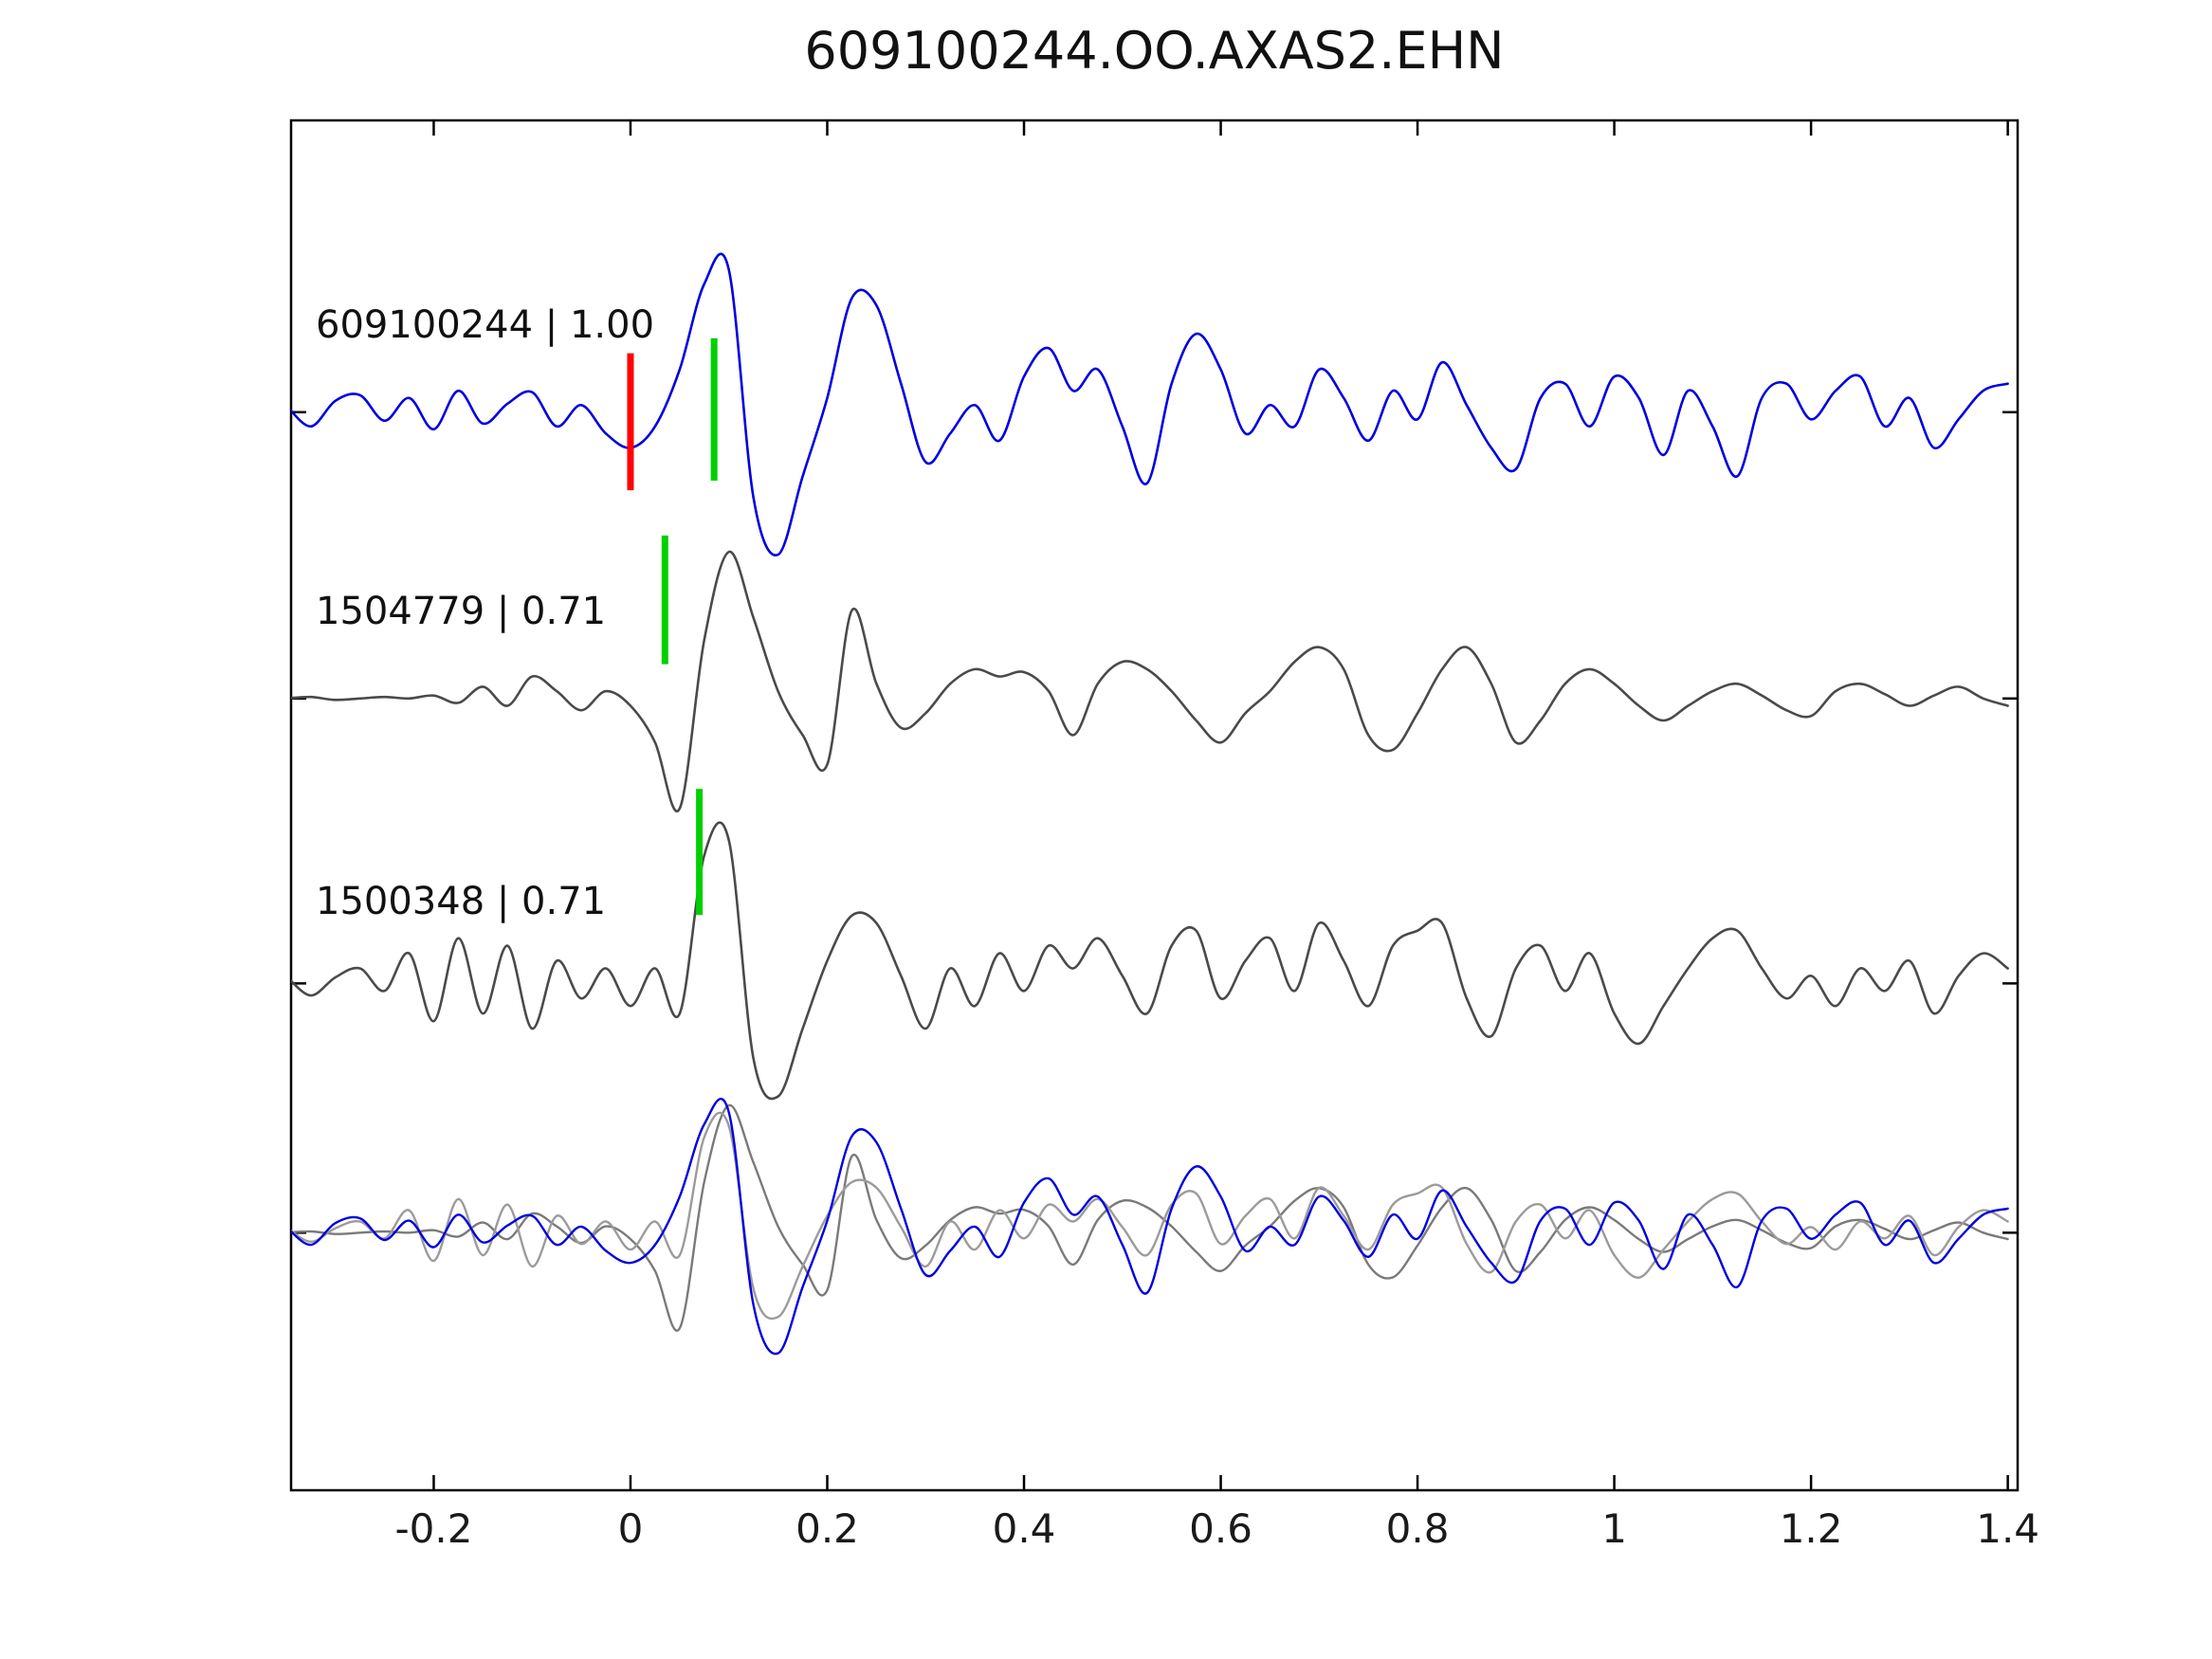 The width and height of the screenshot is (2212, 1659). Describe the element at coordinates (1220, 1528) in the screenshot. I see `x-tick-label: 0.6` at that location.